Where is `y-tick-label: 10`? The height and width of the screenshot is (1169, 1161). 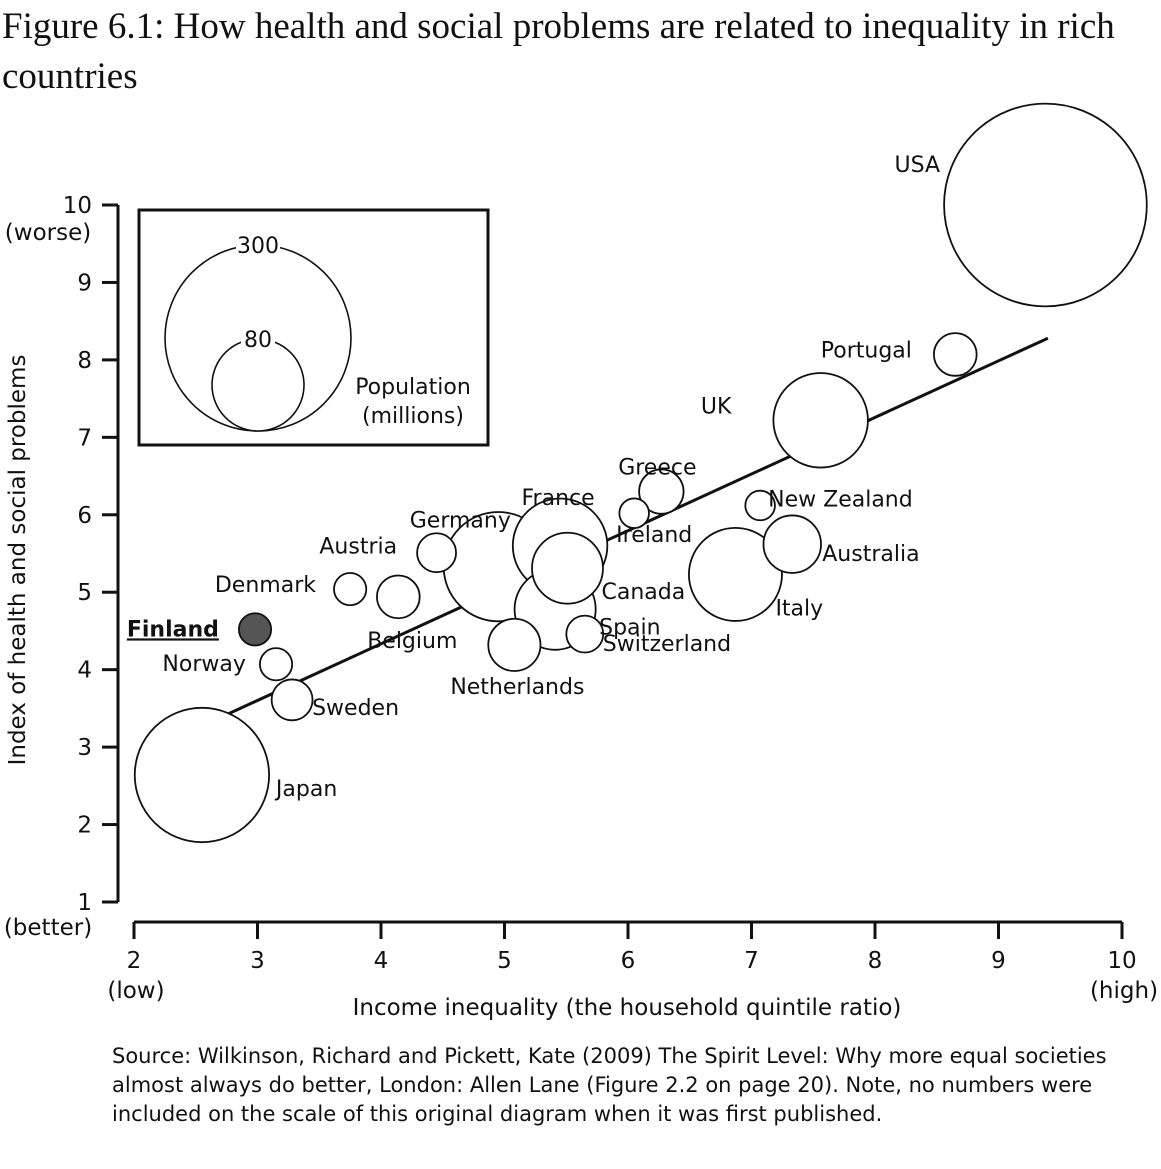
y-tick-label: 10 is located at coordinates (77, 206).